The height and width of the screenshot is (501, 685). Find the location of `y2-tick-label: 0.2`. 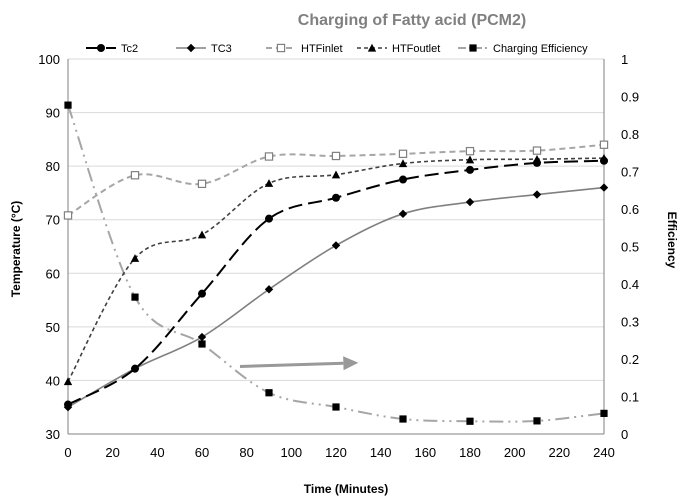

y2-tick-label: 0.2 is located at coordinates (630, 359).